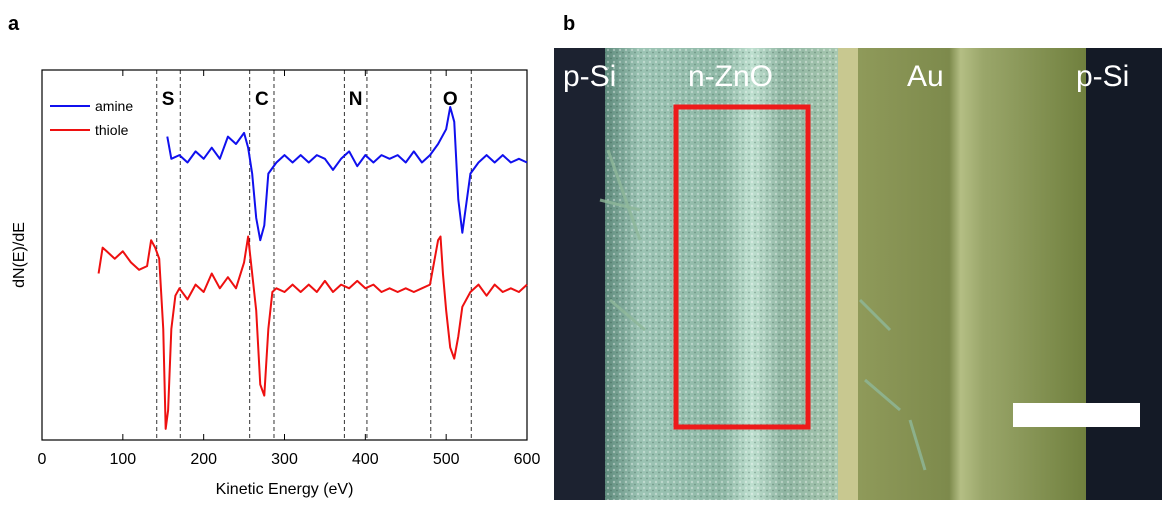 The image size is (1162, 505). I want to click on x-tick-label: 600, so click(527, 459).